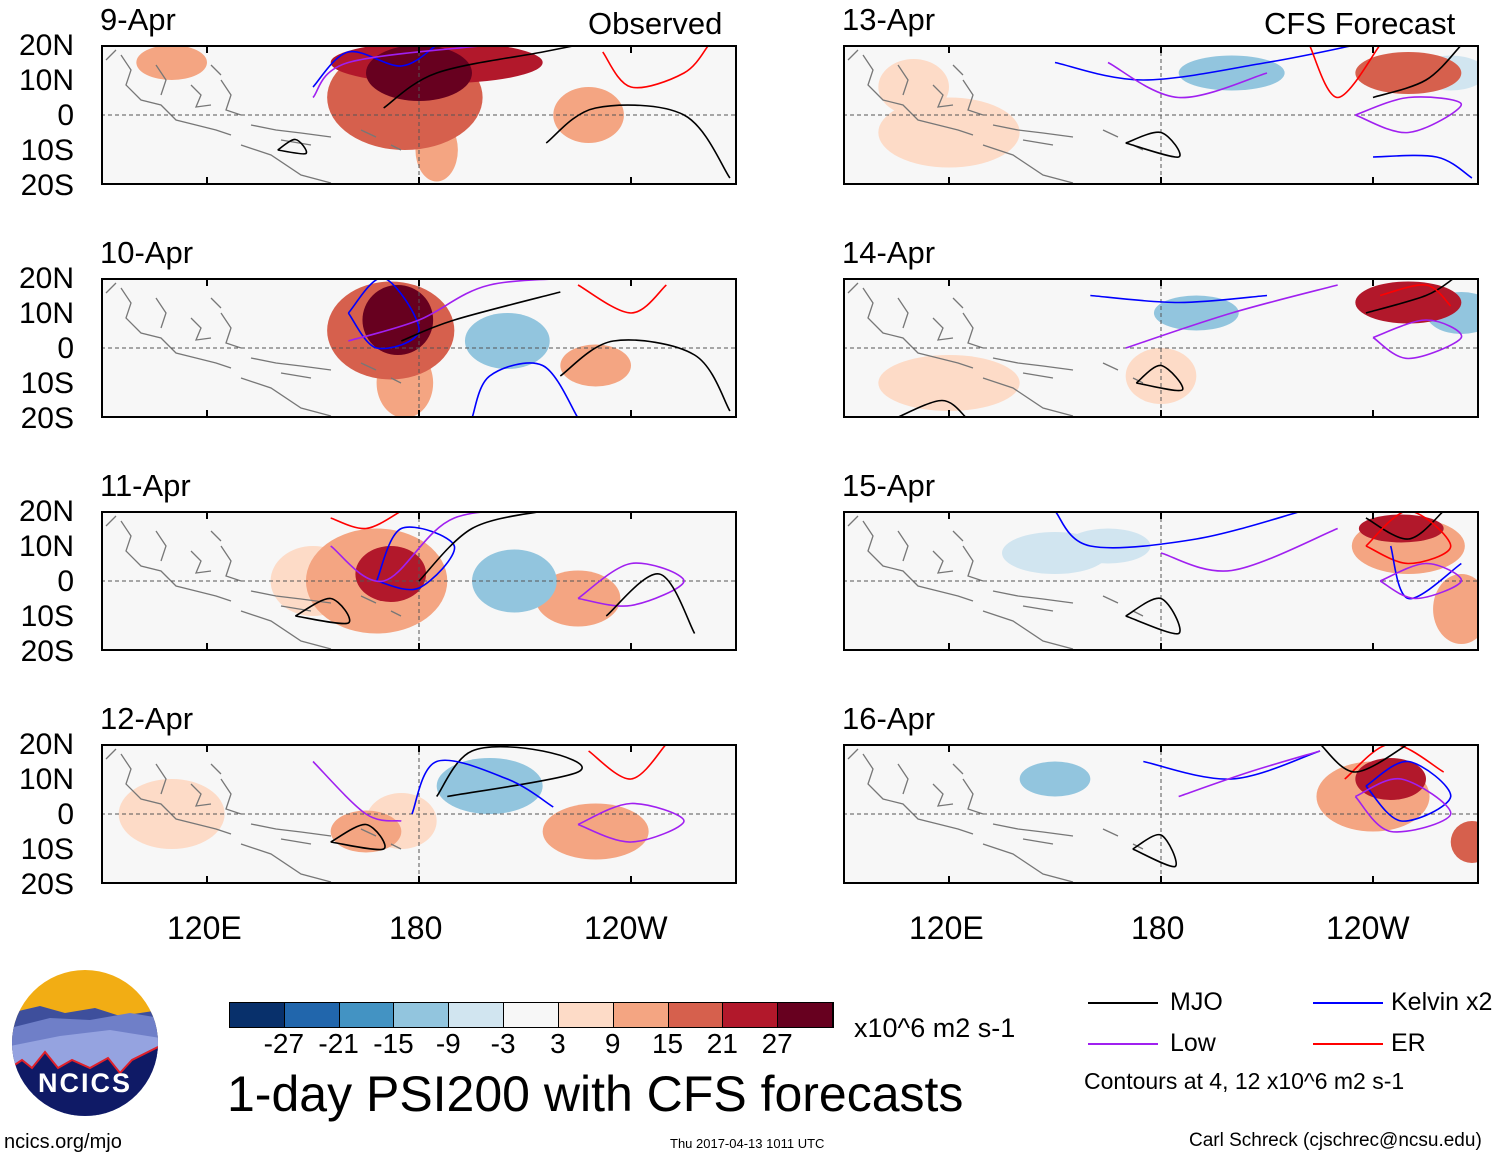 This screenshot has height=1158, width=1510. What do you see at coordinates (595, 1094) in the screenshot?
I see `figure-title: 1-day PSI200 with CFS forecasts` at bounding box center [595, 1094].